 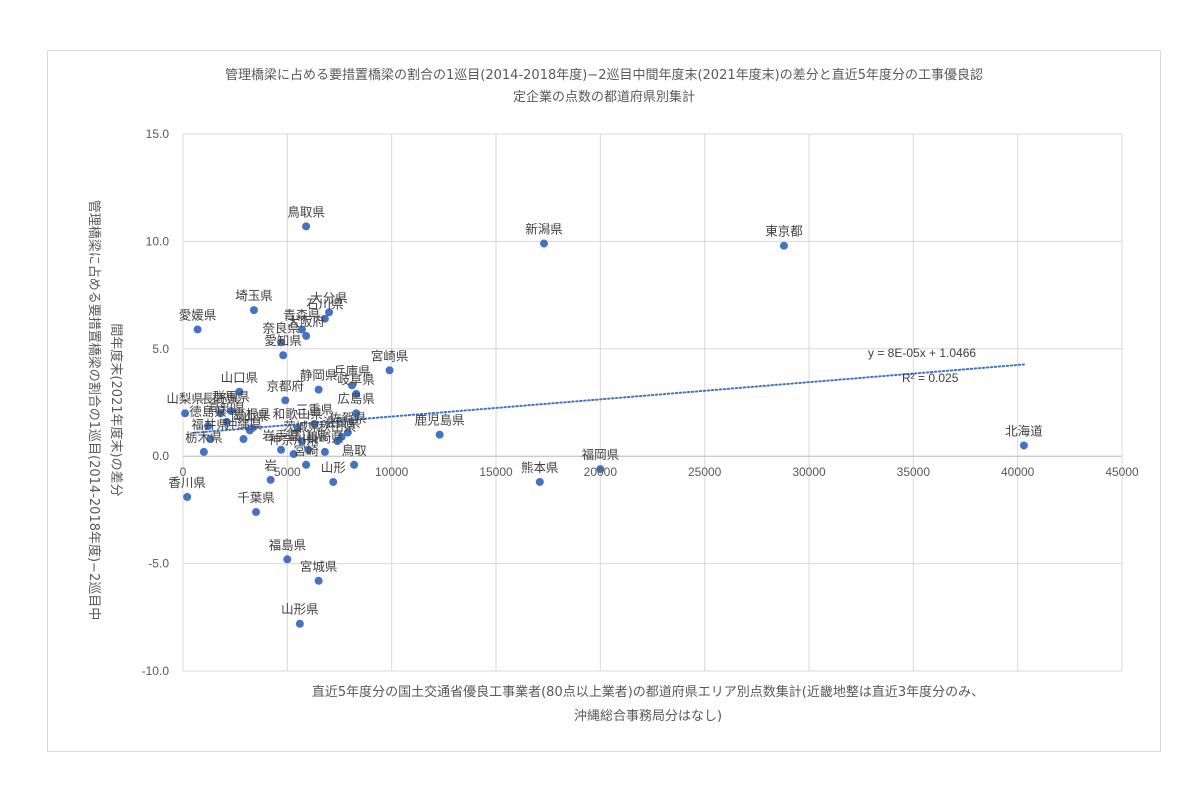 I want to click on data-point-label: 島根県, so click(x=252, y=413).